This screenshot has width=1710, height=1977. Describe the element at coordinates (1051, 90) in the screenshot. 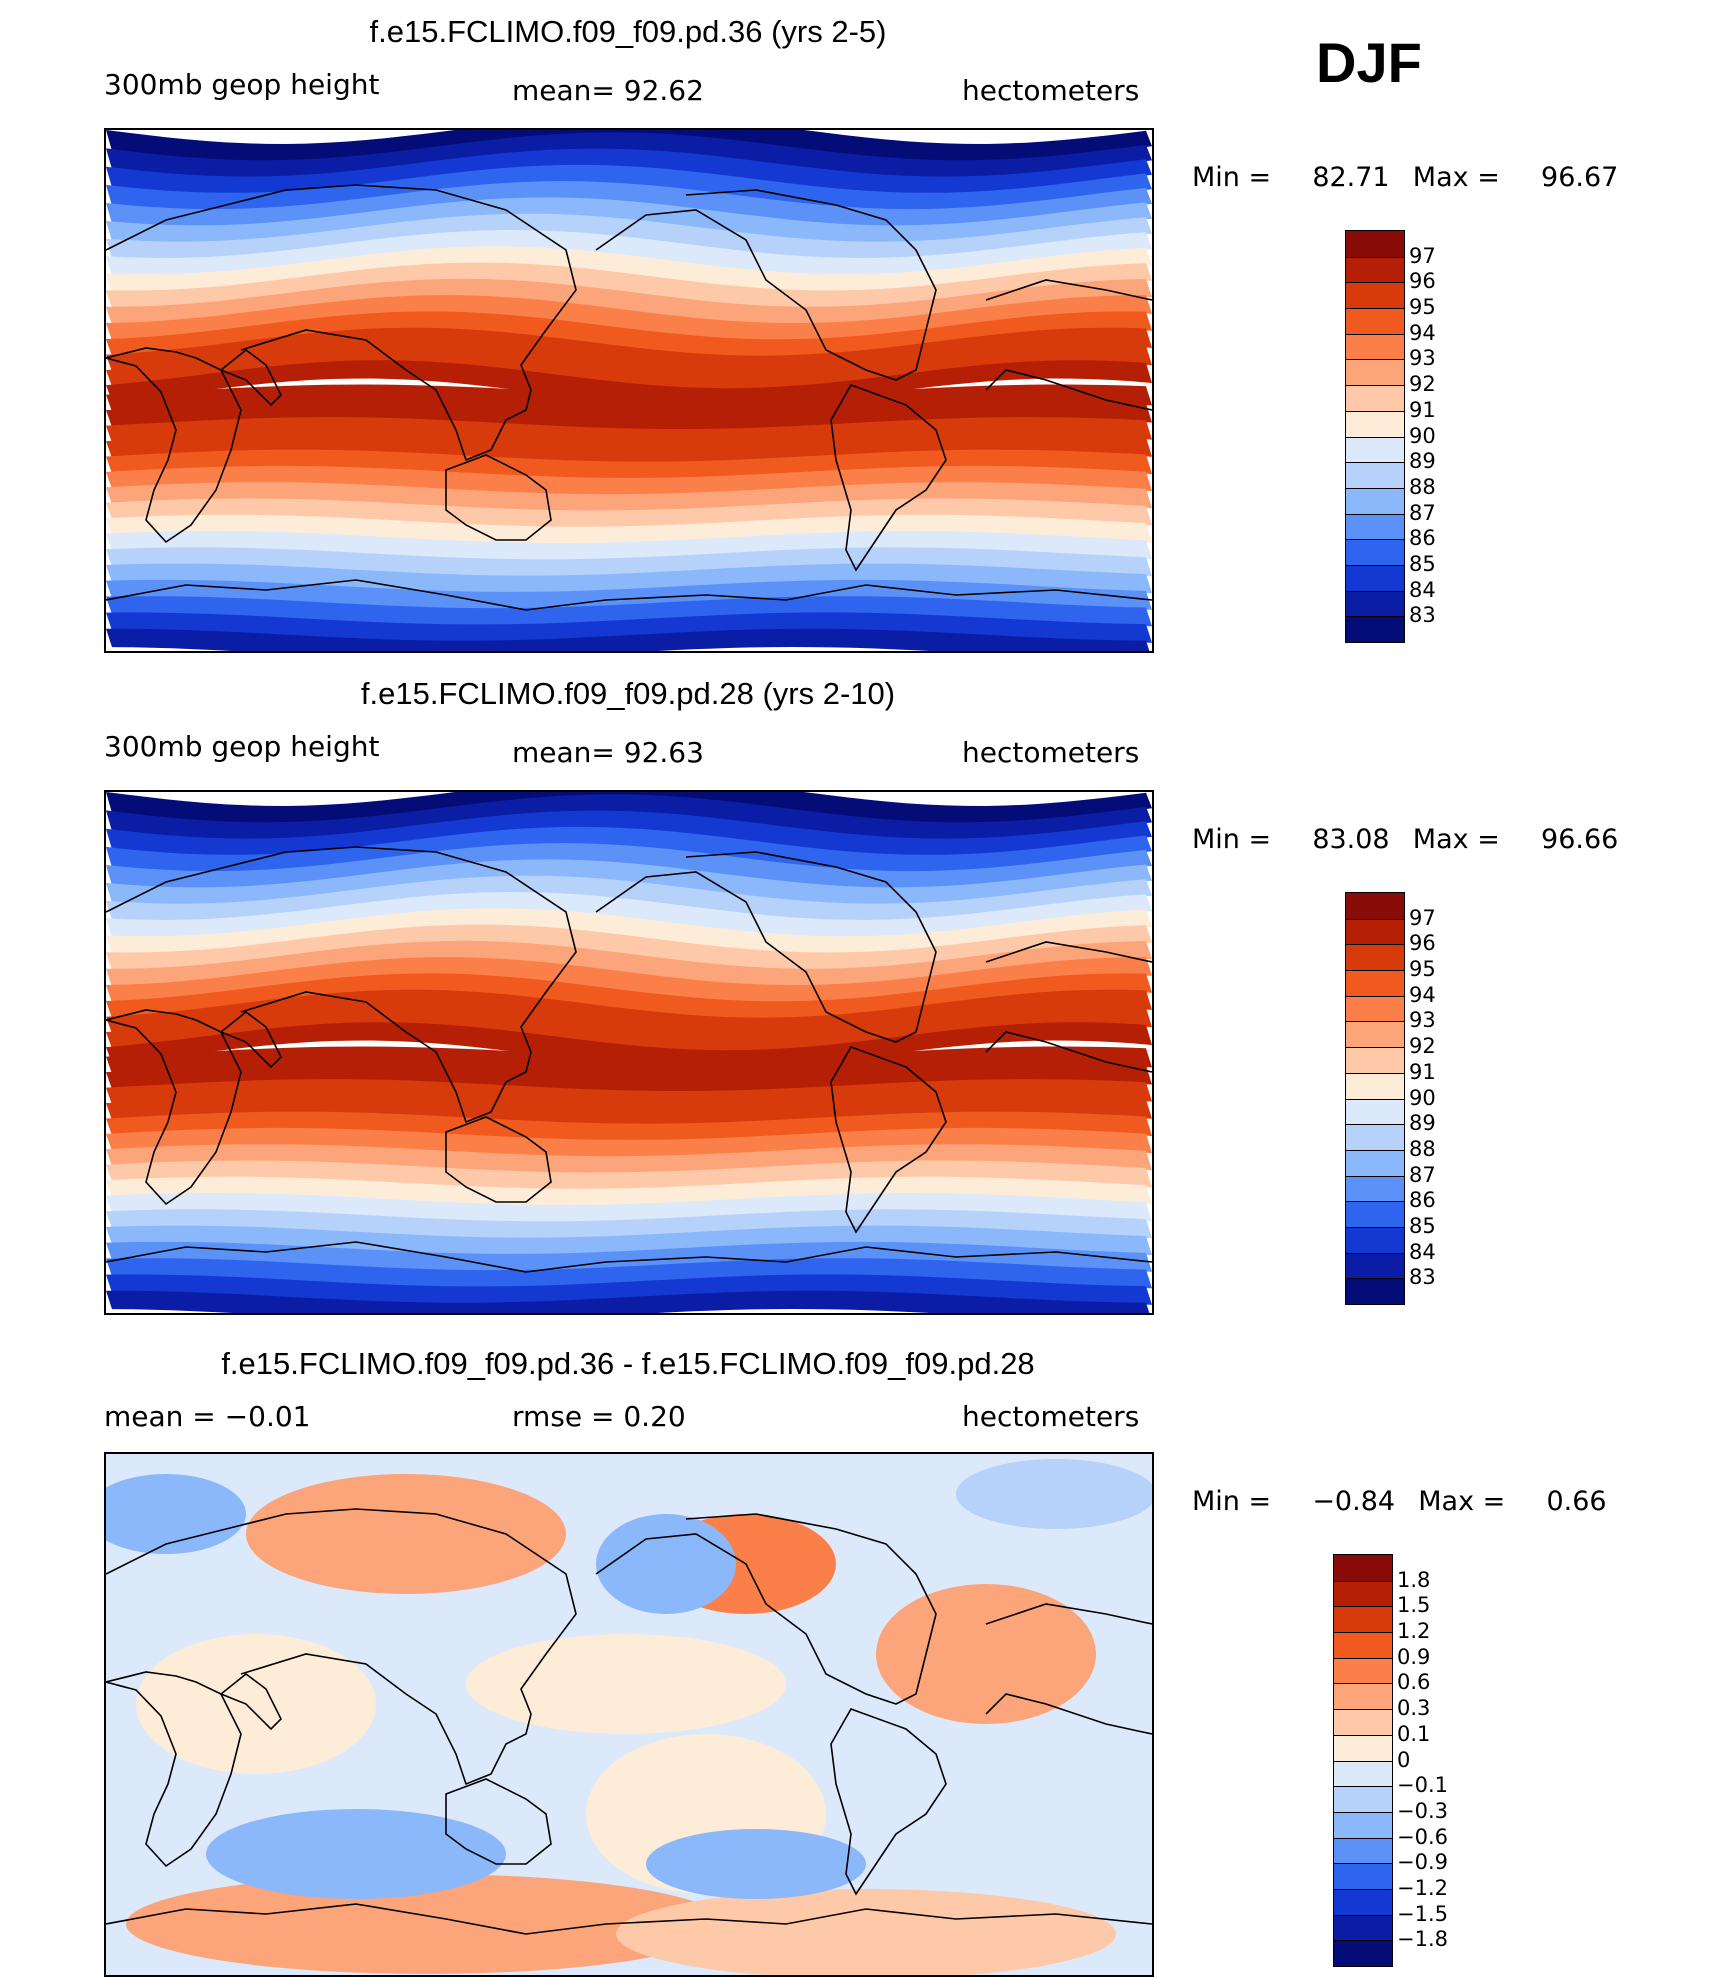

I see `panel-1-units-label: hectometers` at that location.